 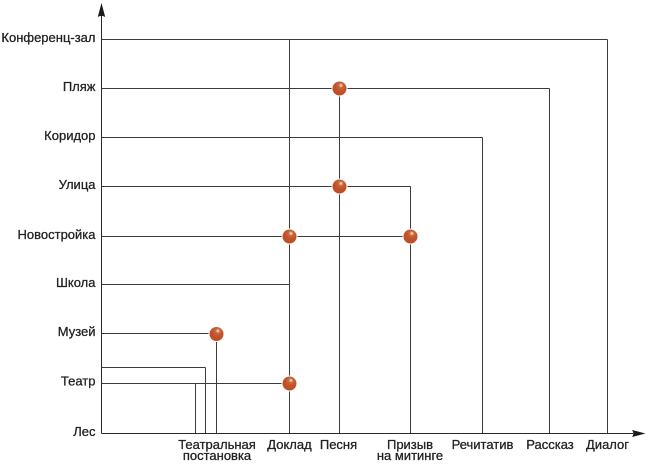 What do you see at coordinates (78, 184) in the screenshot?
I see `svg-text: Улица` at bounding box center [78, 184].